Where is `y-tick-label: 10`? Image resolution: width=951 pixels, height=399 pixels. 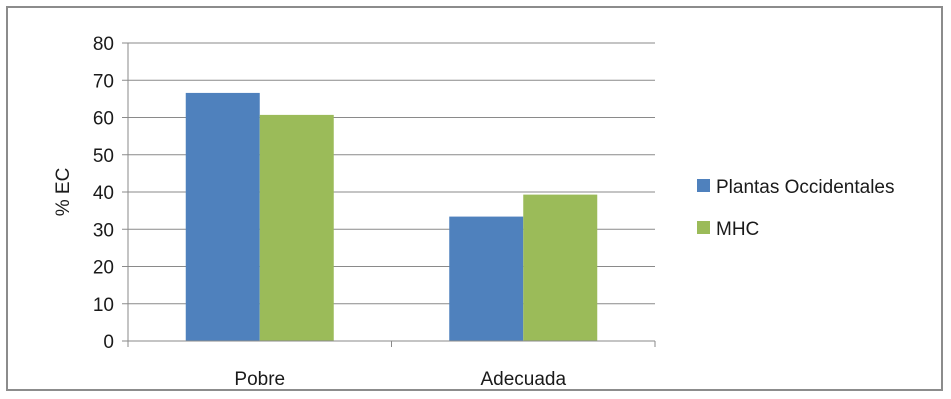 y-tick-label: 10 is located at coordinates (103, 305).